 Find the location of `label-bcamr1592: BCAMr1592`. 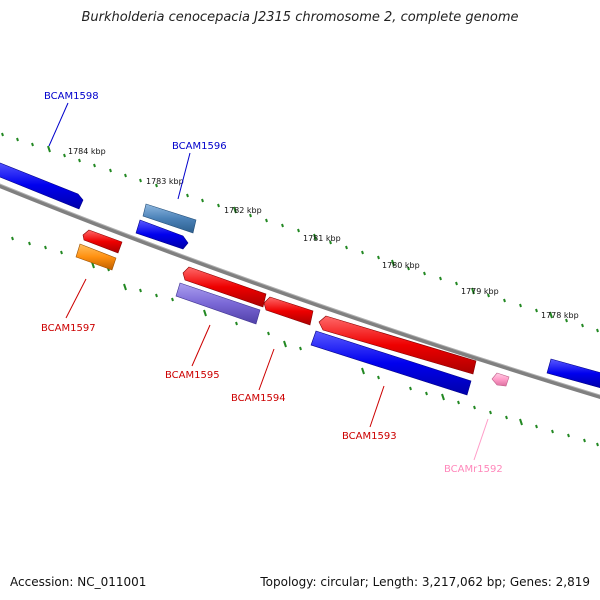

label-bcamr1592: BCAMr1592 is located at coordinates (473, 469).